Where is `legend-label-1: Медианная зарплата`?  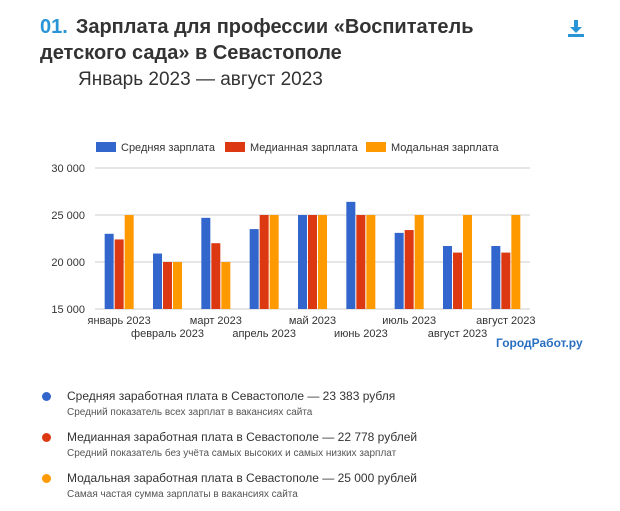
legend-label-1: Медианная зарплата is located at coordinates (304, 148).